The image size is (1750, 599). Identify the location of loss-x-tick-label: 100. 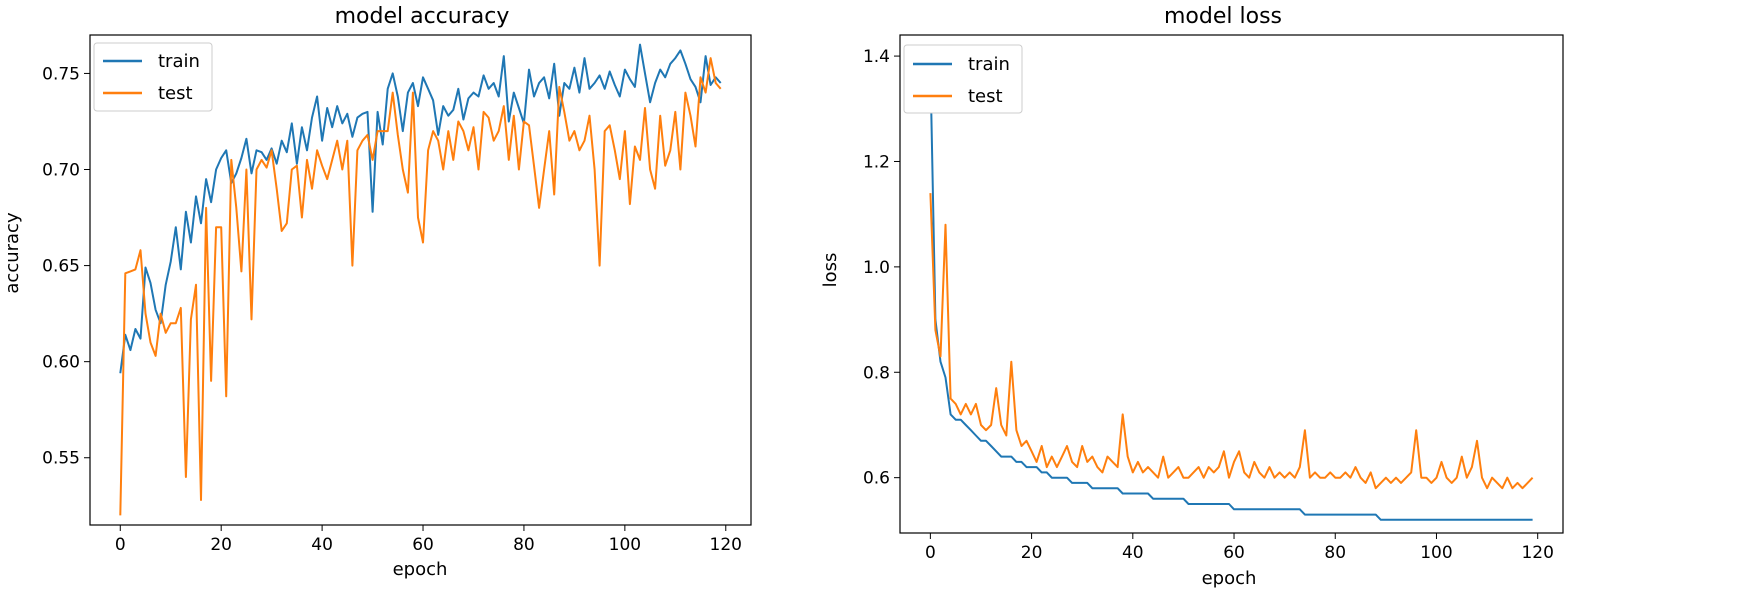
(1436, 553).